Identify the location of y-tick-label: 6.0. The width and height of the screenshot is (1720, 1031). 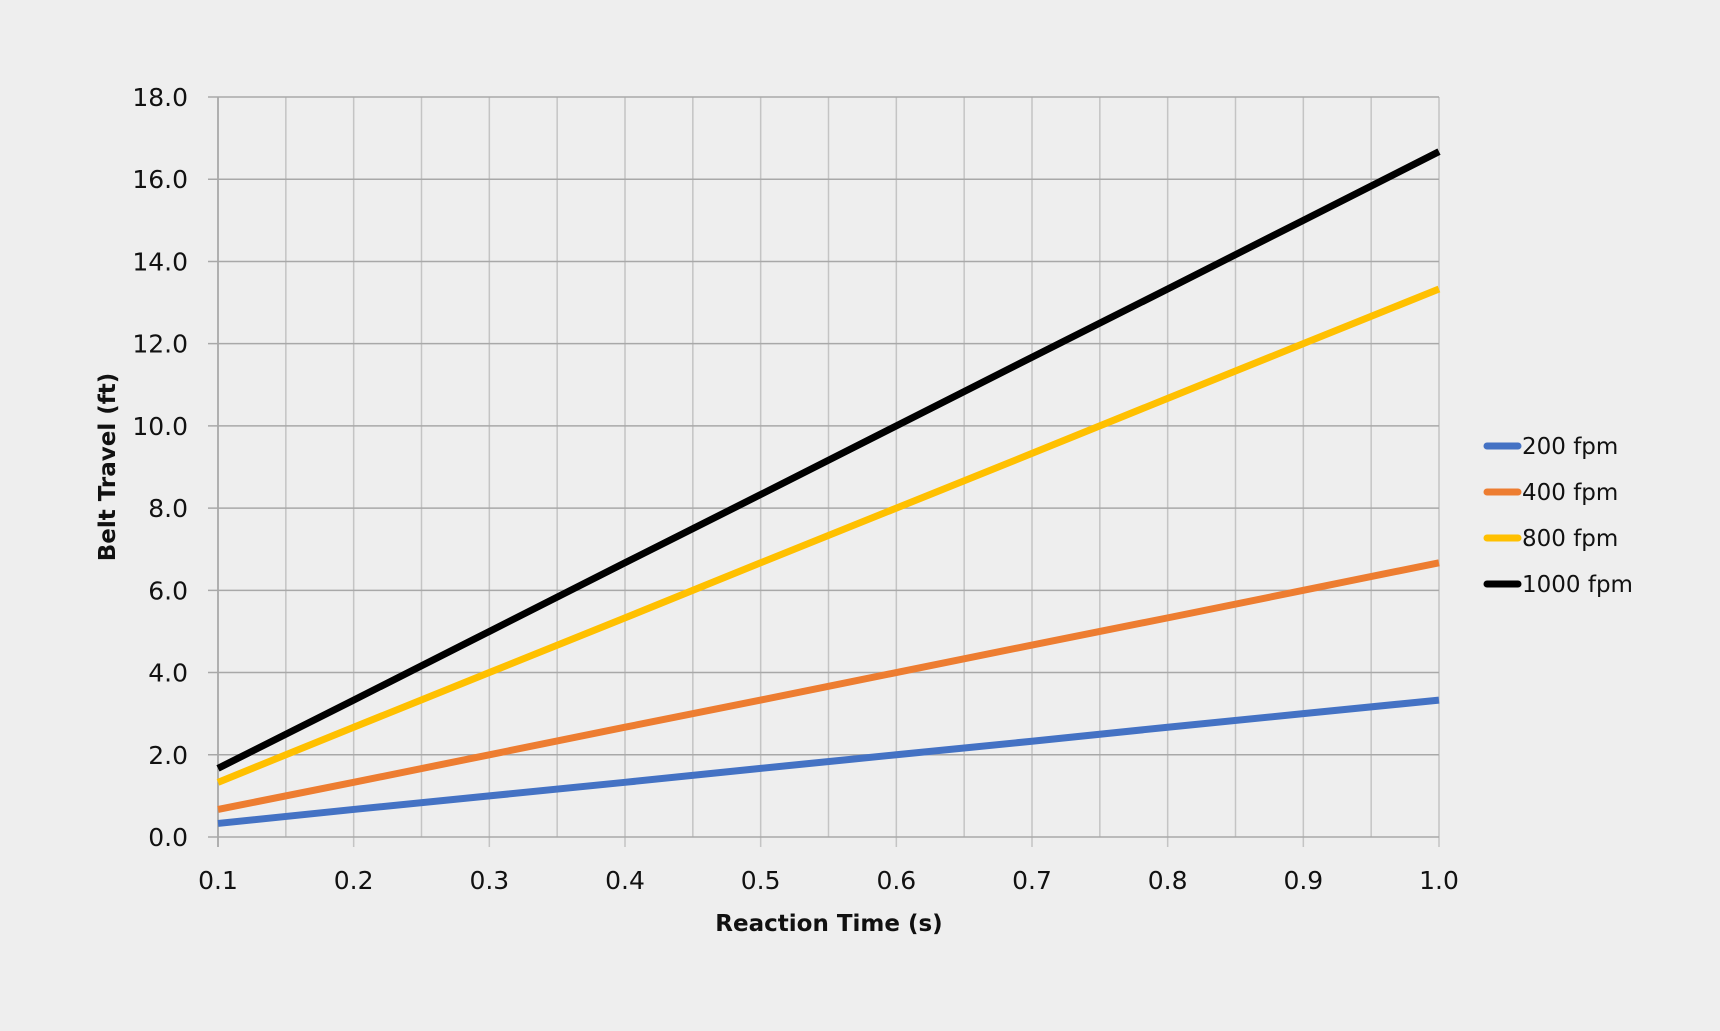
(168, 590).